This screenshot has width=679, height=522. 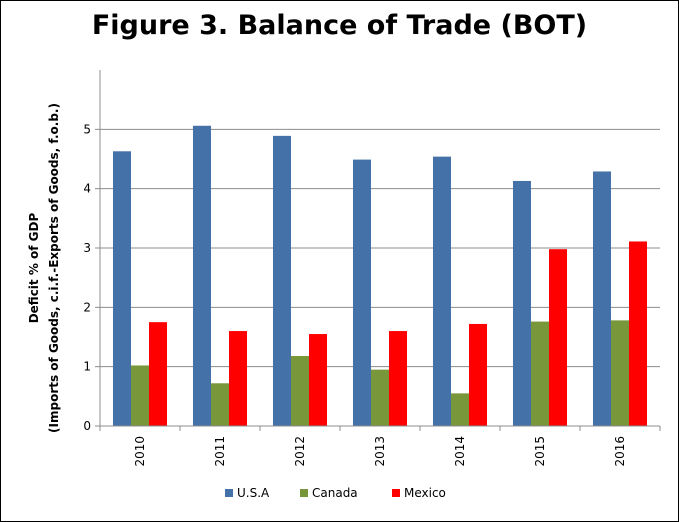 What do you see at coordinates (140, 395) in the screenshot?
I see `bar-canada-2010` at bounding box center [140, 395].